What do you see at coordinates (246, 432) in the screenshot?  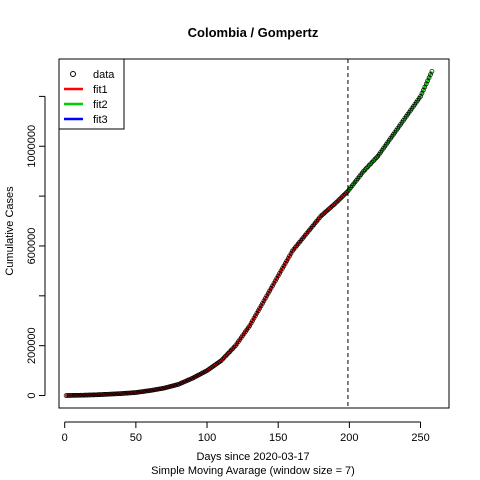 I see `x-axis: 0 50 100 150 200 250` at bounding box center [246, 432].